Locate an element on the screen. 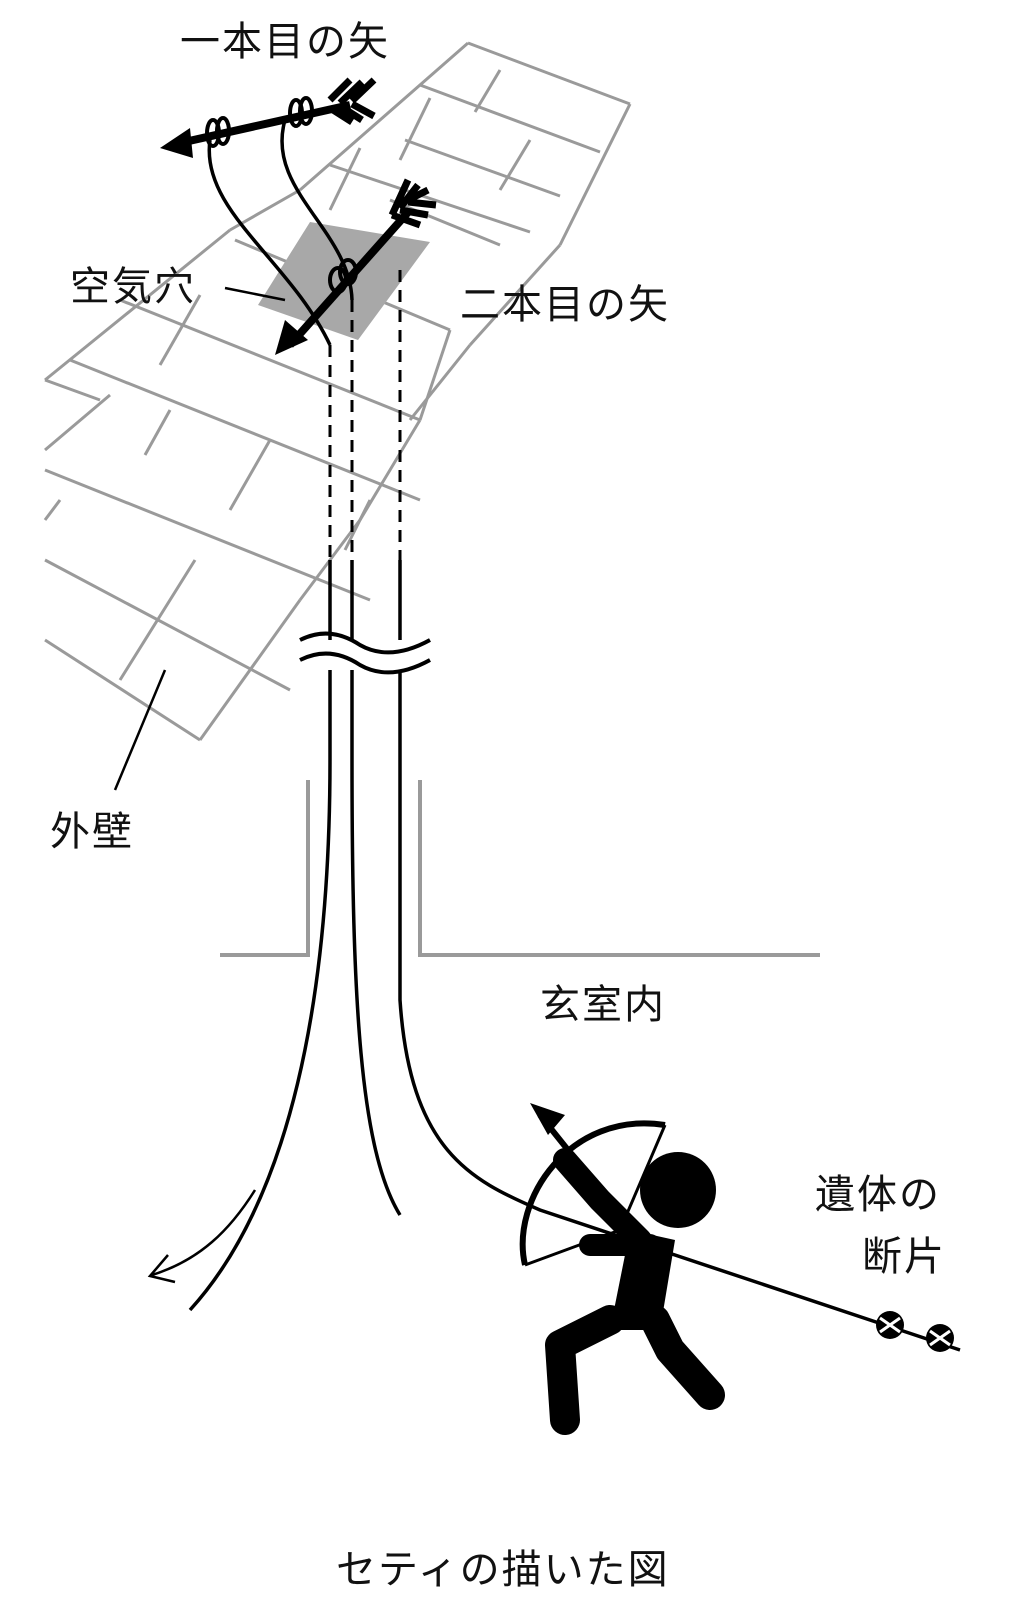 This screenshot has height=1606, width=1024. archer-icon is located at coordinates (622, 1269).